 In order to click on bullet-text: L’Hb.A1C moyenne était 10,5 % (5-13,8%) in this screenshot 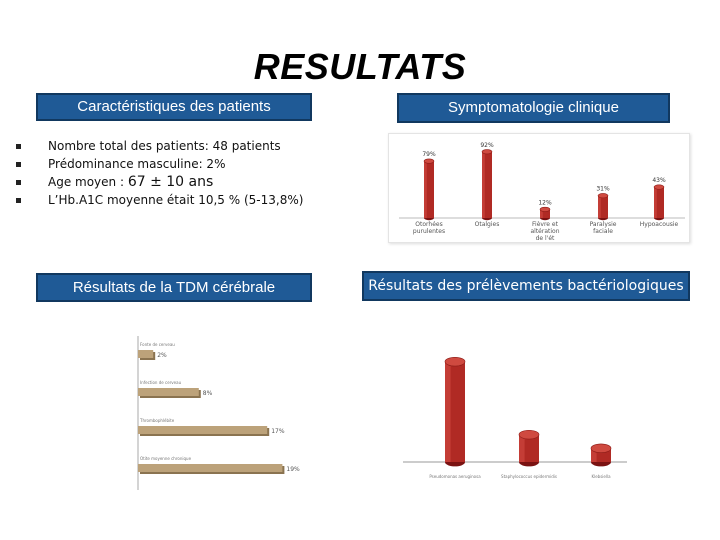, I will do `click(176, 200)`.